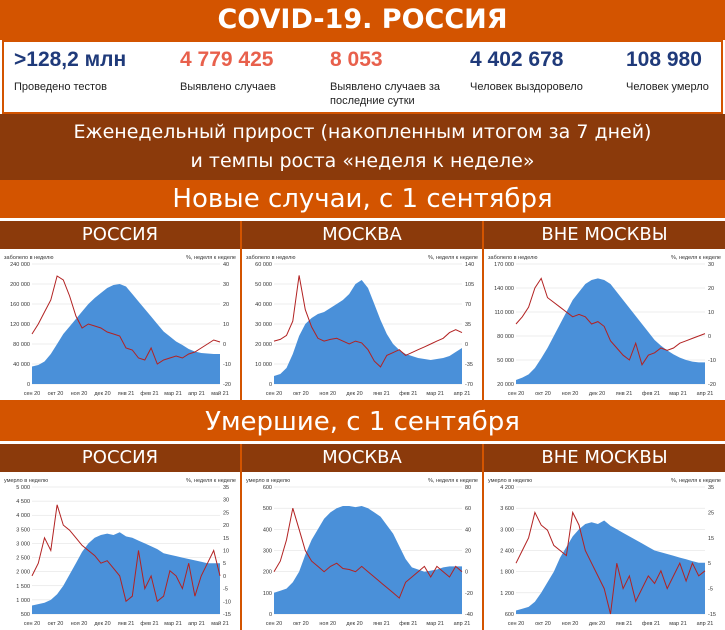  I want to click on left-tick-label: 1 800, so click(507, 573).